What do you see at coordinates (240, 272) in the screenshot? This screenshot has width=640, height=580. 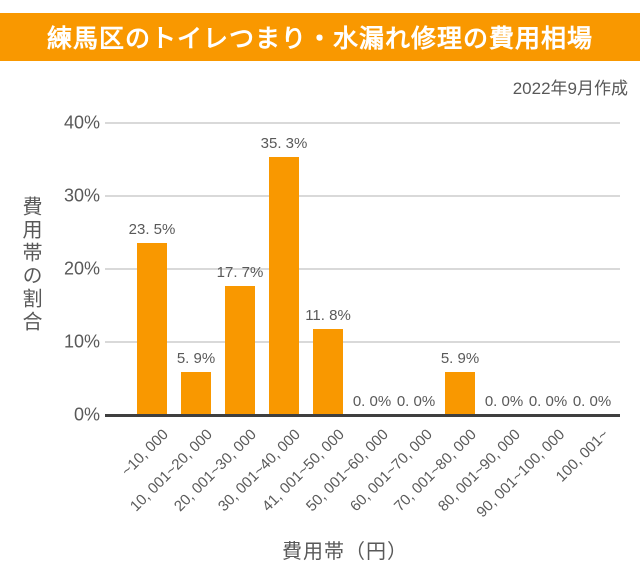 I see `value-label: 17. 7%` at bounding box center [240, 272].